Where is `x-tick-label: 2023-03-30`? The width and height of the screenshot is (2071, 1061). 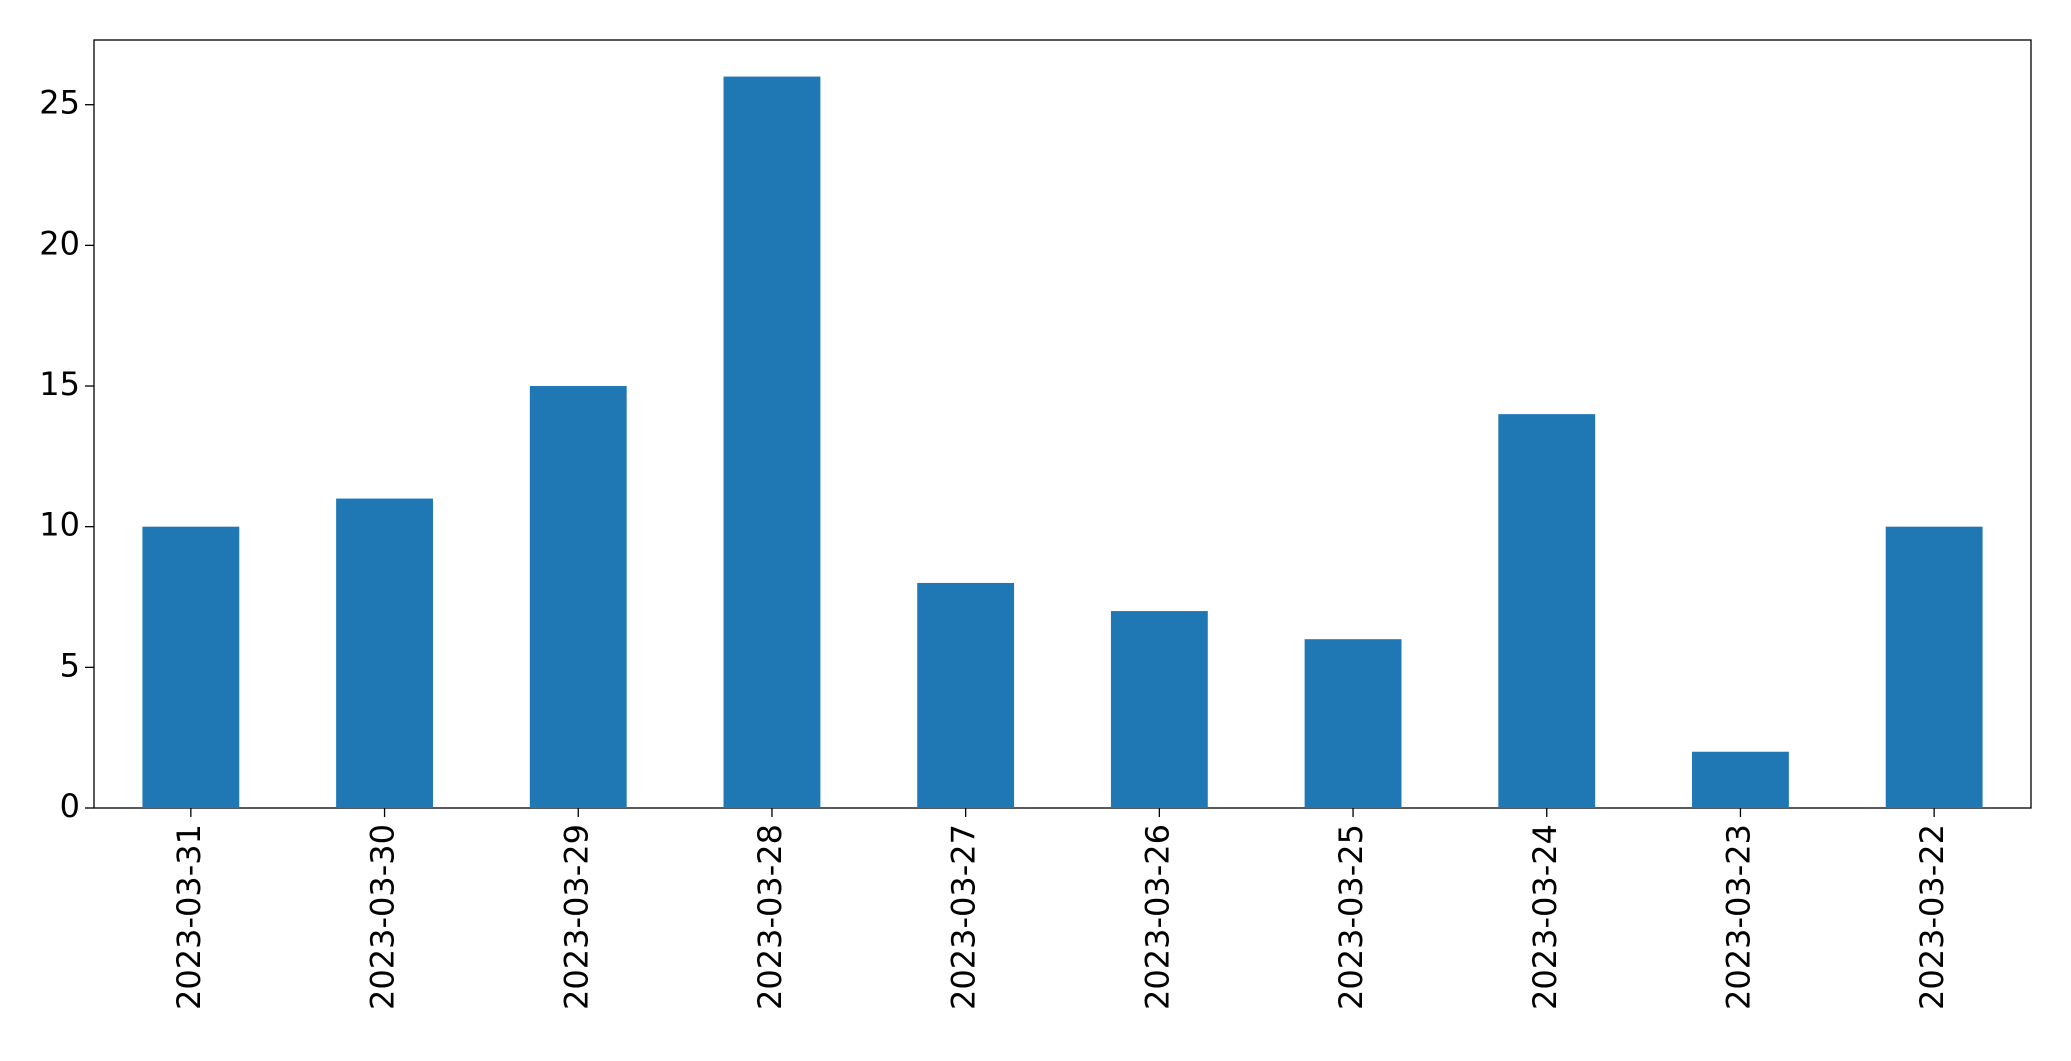 x-tick-label: 2023-03-30 is located at coordinates (383, 917).